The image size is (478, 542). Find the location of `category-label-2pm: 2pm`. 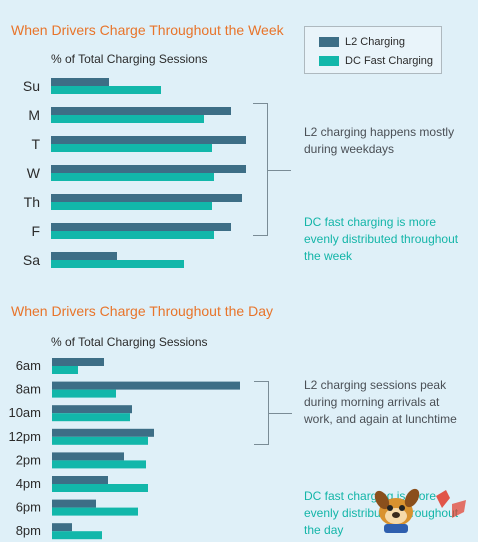

category-label-2pm: 2pm is located at coordinates (28, 459).